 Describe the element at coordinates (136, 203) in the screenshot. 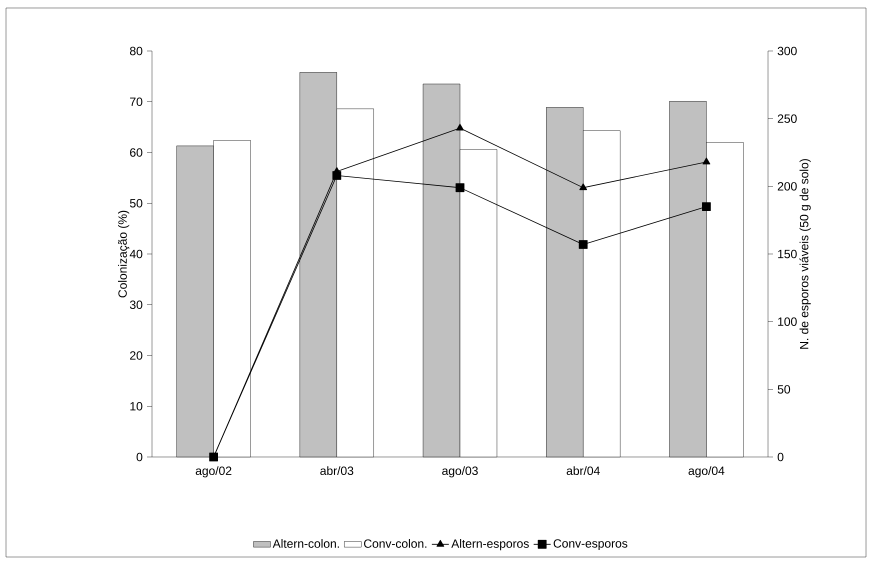

I see `y-tick-label: 50` at that location.